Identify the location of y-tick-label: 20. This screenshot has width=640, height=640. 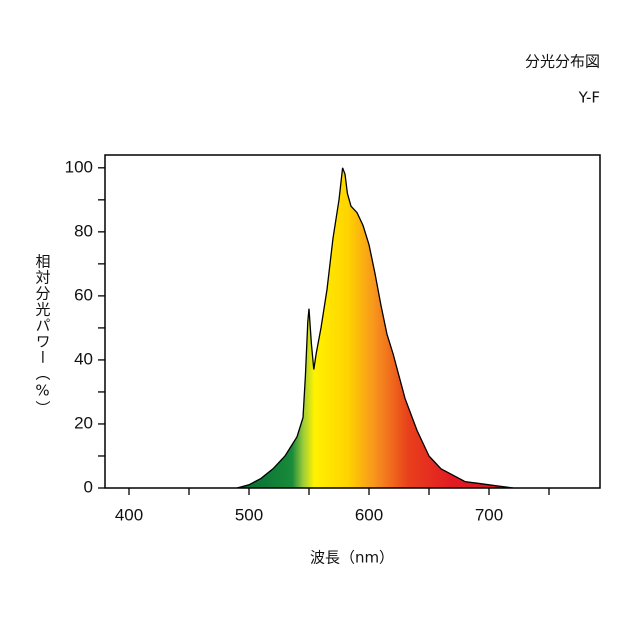
(83, 422).